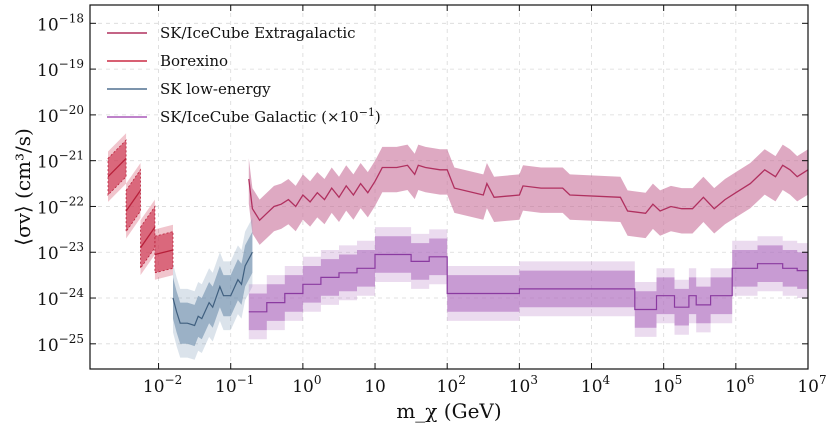  What do you see at coordinates (306, 385) in the screenshot?
I see `x-tick-label: 10⁰` at bounding box center [306, 385].